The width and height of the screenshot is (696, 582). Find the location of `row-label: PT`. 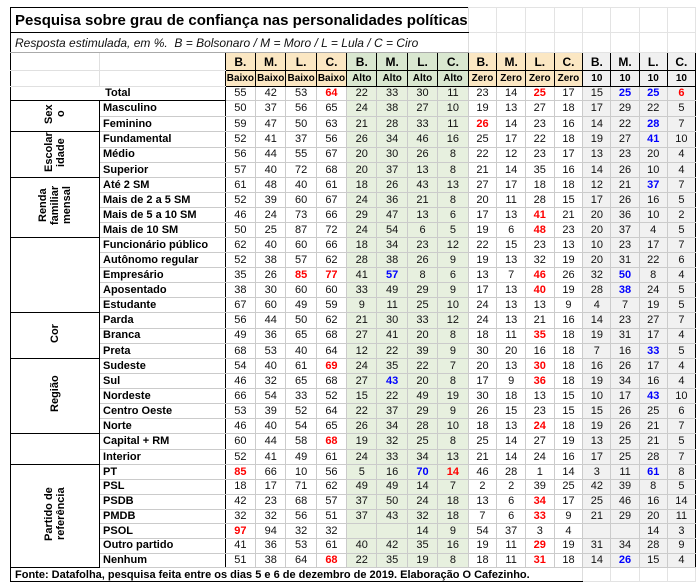

row-label: PT is located at coordinates (162, 472).